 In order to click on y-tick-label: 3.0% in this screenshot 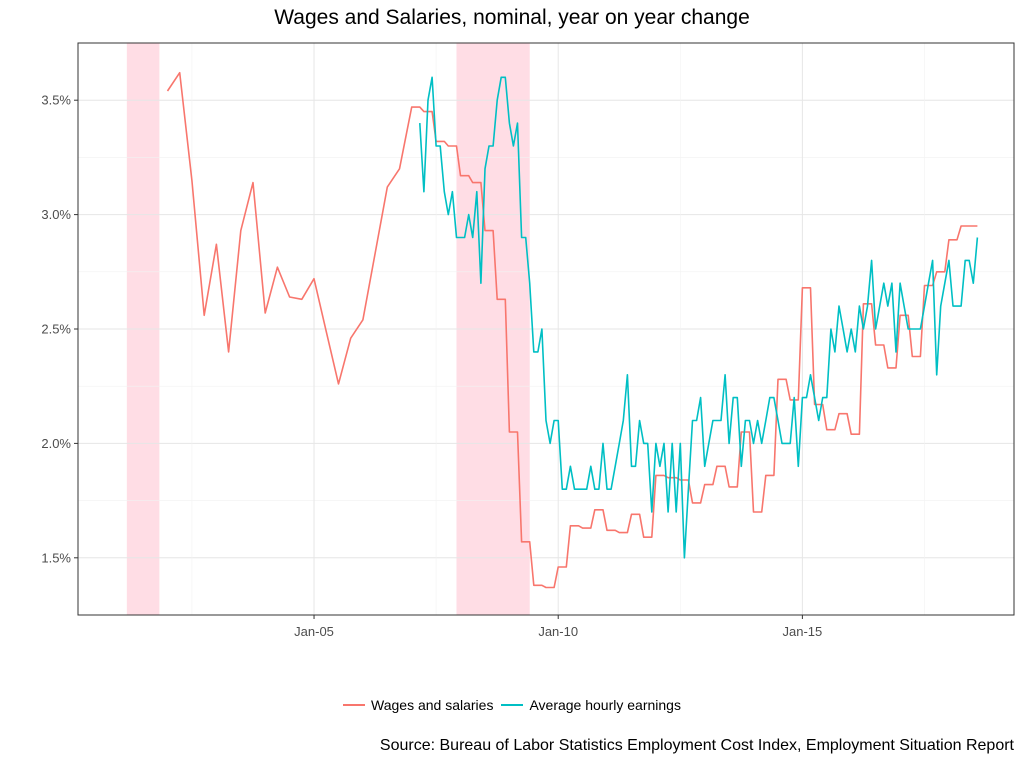, I will do `click(56, 214)`.